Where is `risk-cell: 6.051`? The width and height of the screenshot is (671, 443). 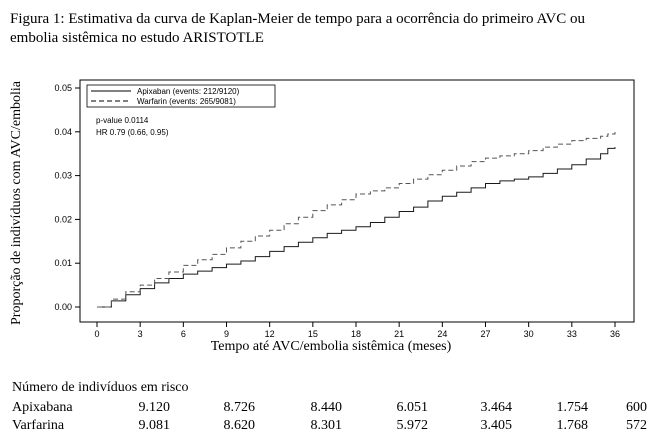 risk-cell: 6.051 is located at coordinates (412, 407).